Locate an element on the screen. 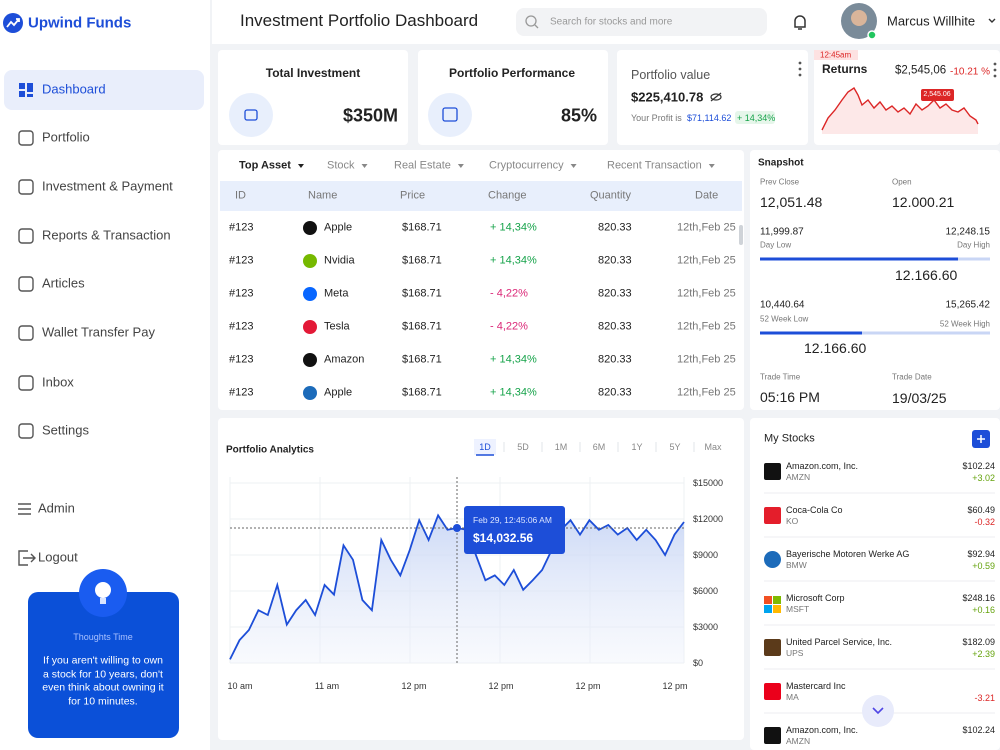  user-chevron is located at coordinates (992, 20).